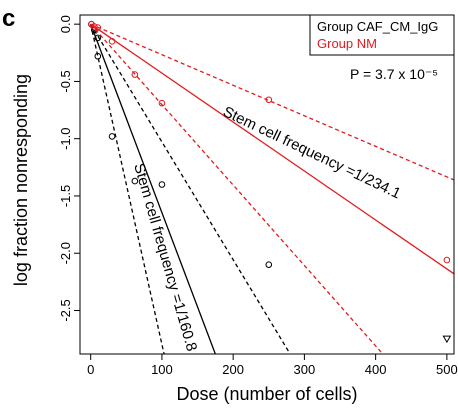  Describe the element at coordinates (447, 369) in the screenshot. I see `x-tick-label: 500` at that location.